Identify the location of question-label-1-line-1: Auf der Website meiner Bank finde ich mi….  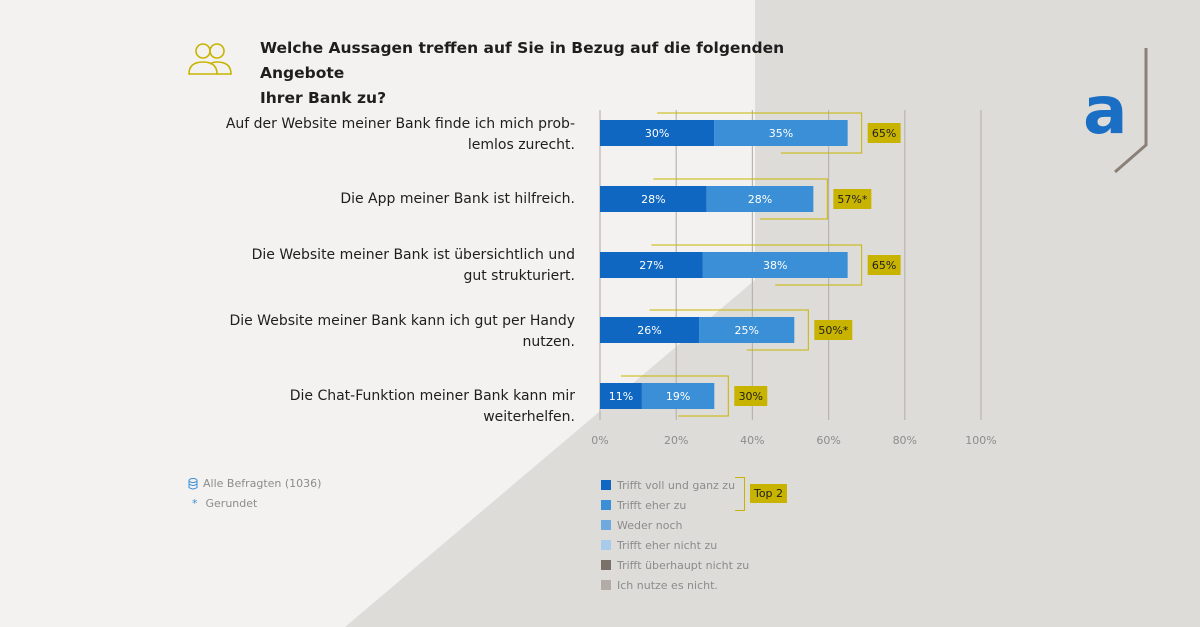
(400, 124).